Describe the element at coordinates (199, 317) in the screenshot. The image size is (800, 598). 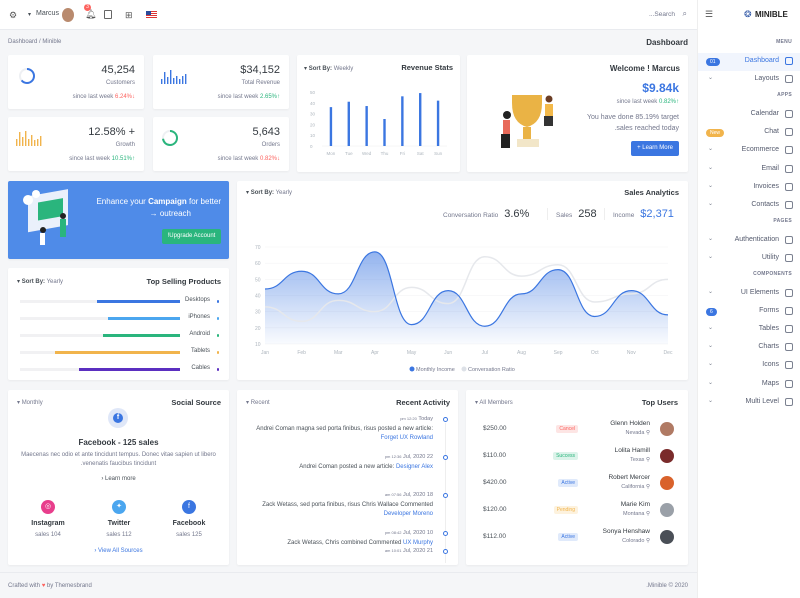
I see `product-name: iPhones` at that location.